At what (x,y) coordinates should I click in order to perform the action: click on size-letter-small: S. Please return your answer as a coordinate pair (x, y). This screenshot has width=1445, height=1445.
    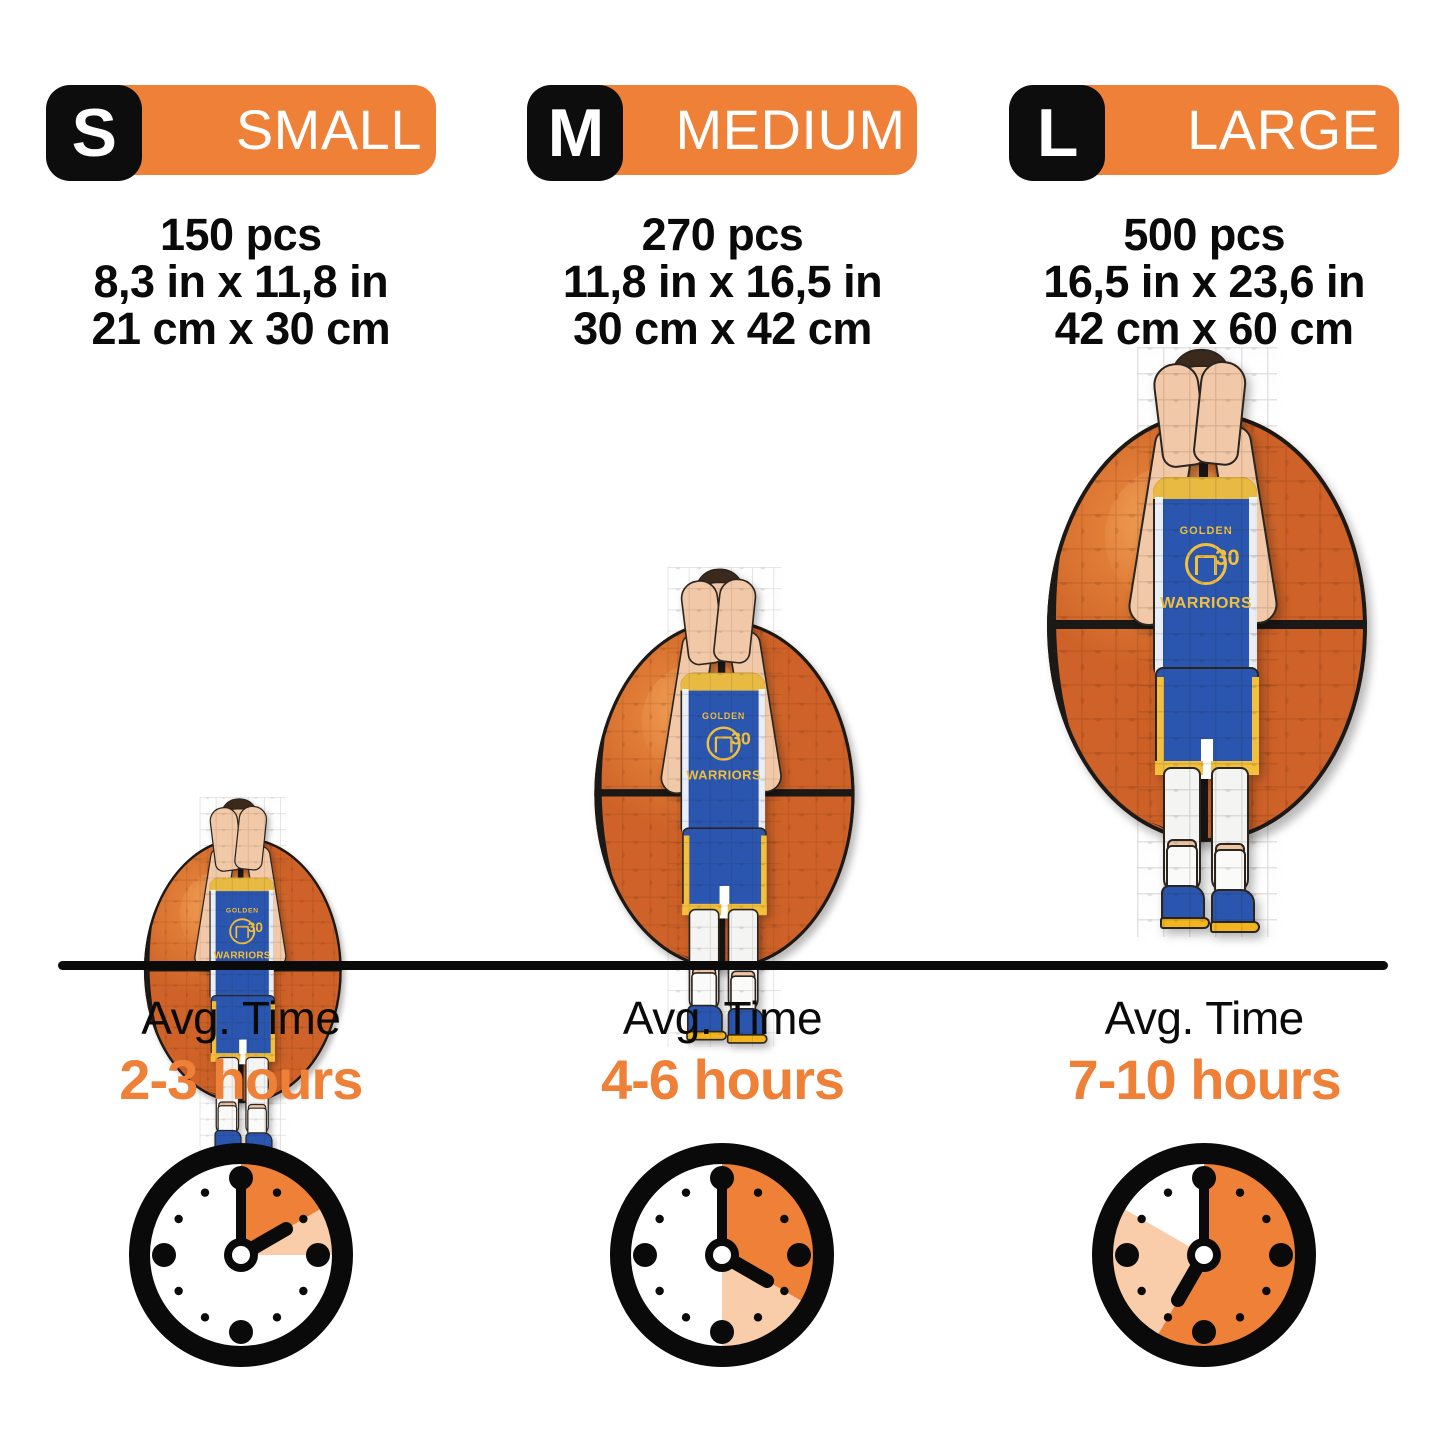
    Looking at the image, I should click on (94, 133).